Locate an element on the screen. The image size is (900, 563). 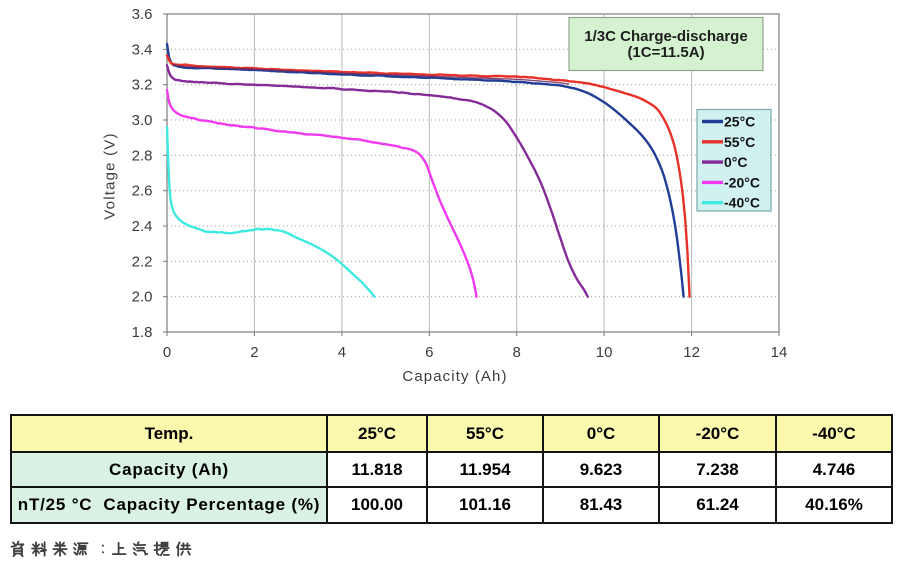
svg-text: 2.6 is located at coordinates (142, 191).